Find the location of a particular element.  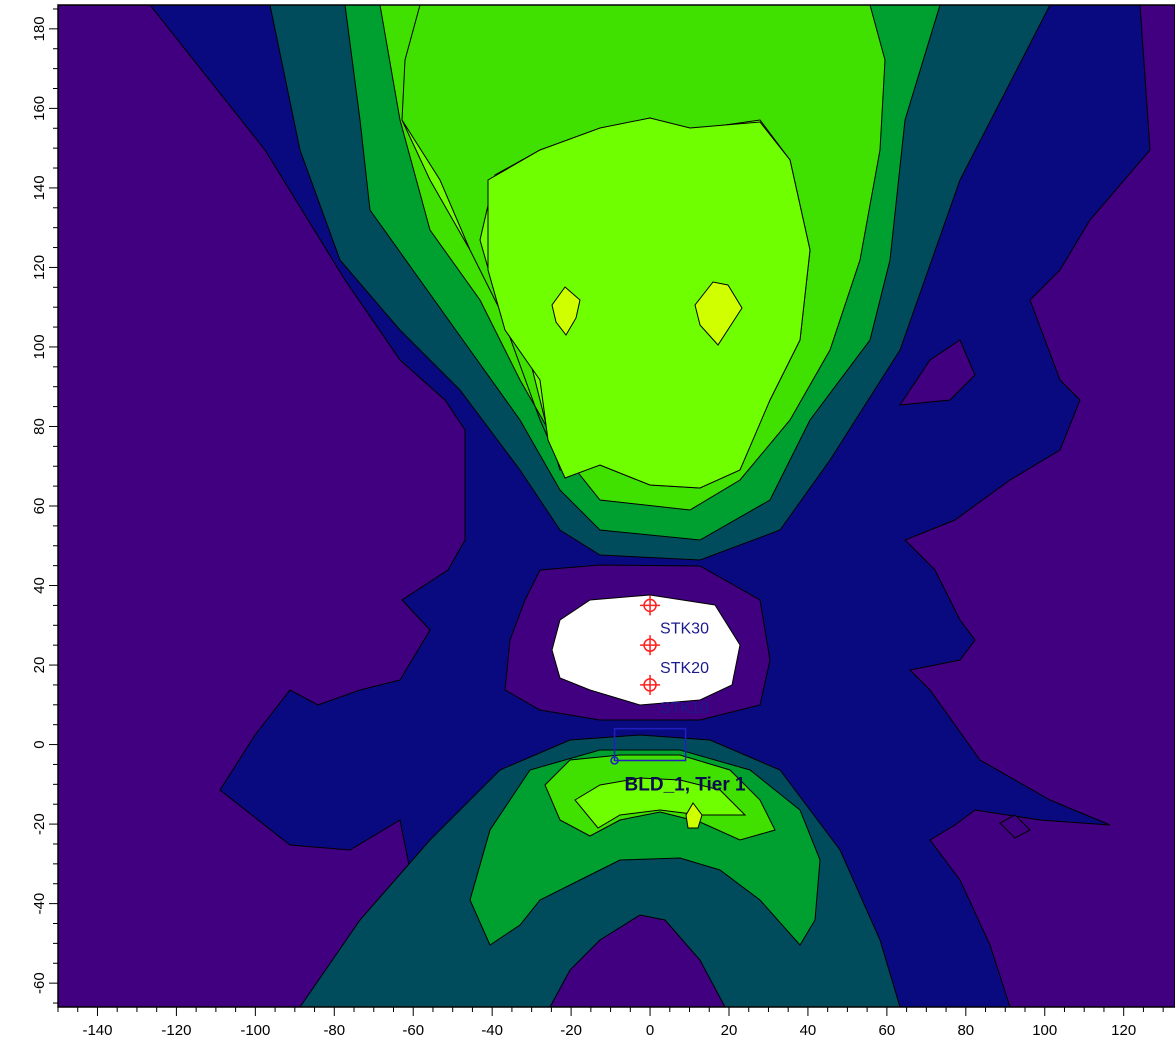

contour-level-6-east is located at coordinates (718, 313).